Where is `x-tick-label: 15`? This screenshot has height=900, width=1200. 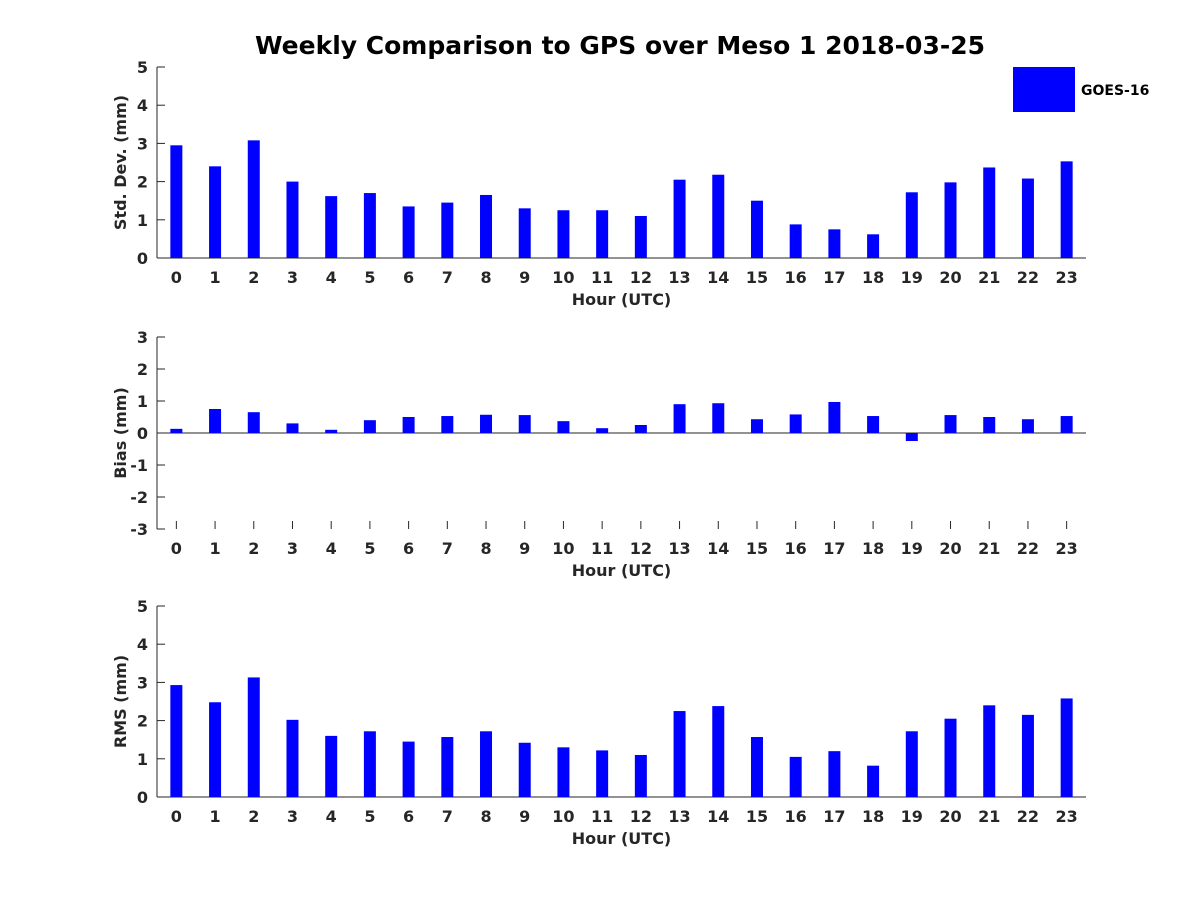 x-tick-label: 15 is located at coordinates (757, 816).